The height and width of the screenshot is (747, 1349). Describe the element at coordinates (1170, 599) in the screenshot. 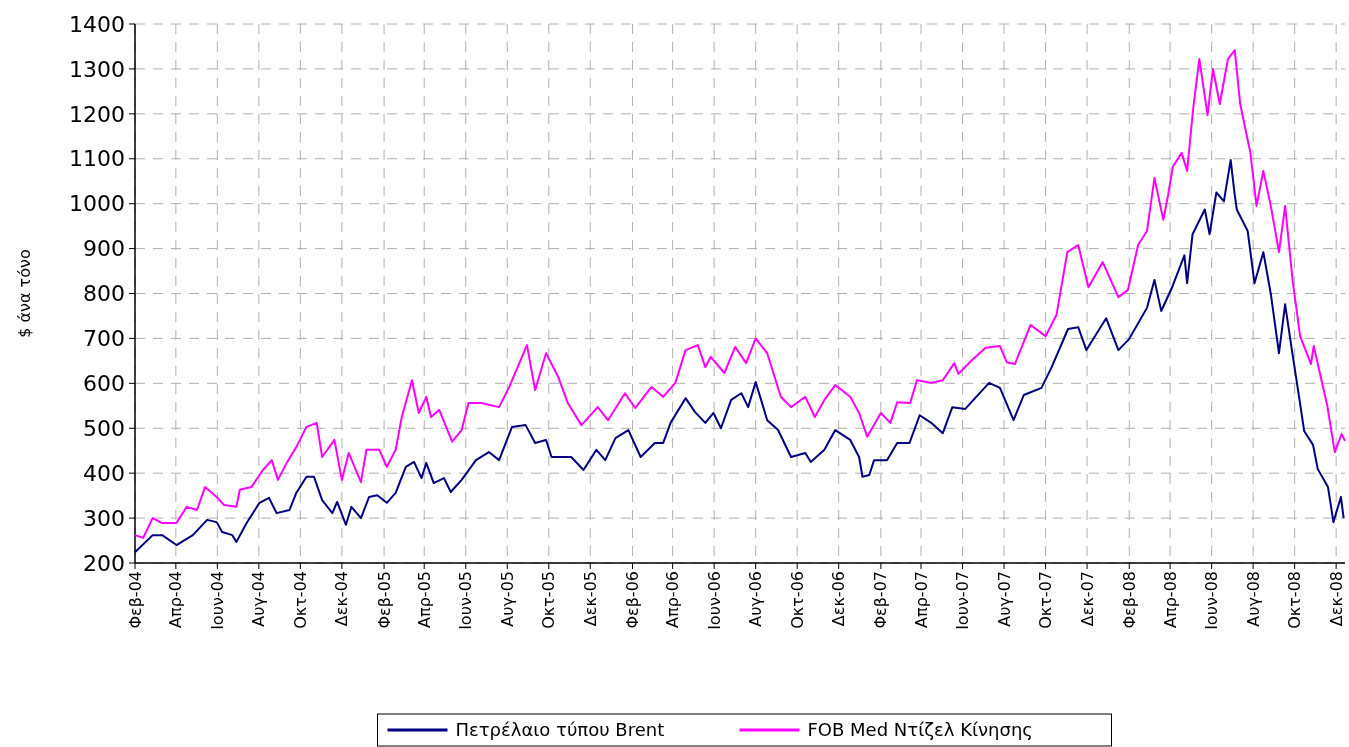

I see `x-tick-label: Απρ-08` at that location.